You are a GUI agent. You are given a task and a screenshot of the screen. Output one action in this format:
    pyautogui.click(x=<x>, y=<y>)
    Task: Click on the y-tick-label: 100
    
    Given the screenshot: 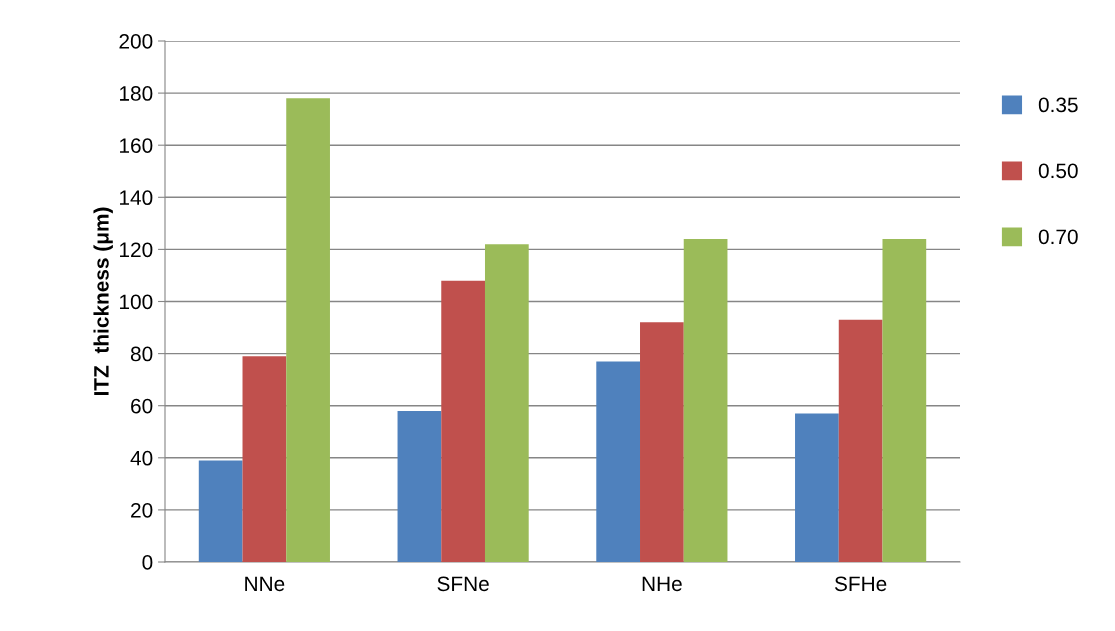 What is the action you would take?
    pyautogui.click(x=136, y=302)
    